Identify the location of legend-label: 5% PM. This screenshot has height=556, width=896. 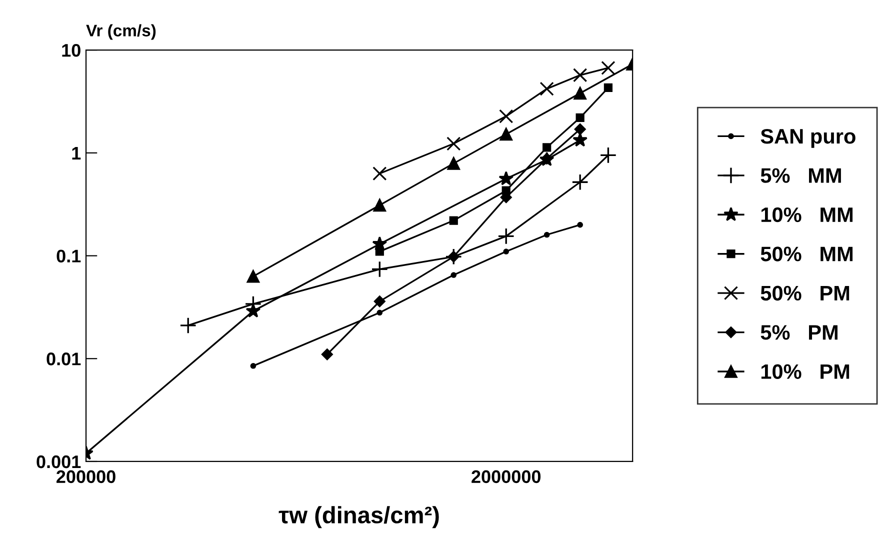
(799, 332).